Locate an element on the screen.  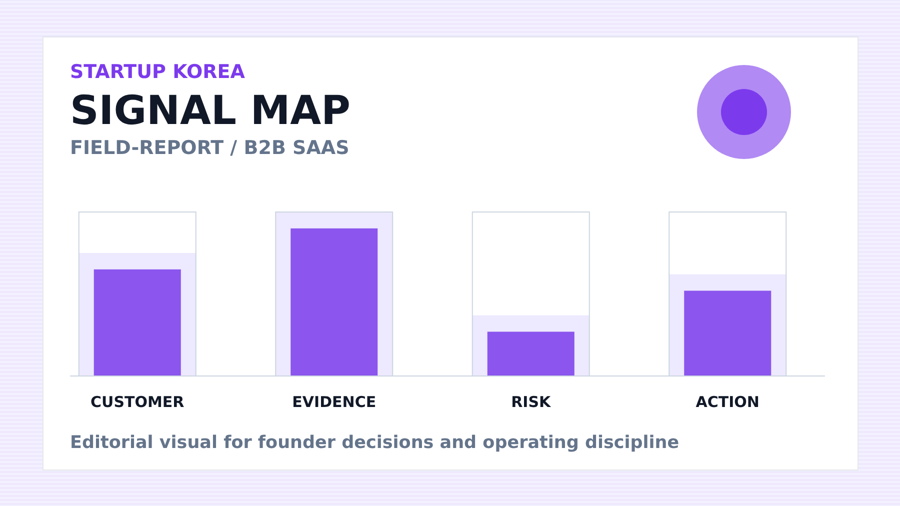
x-tick-label: ACTION is located at coordinates (728, 402).